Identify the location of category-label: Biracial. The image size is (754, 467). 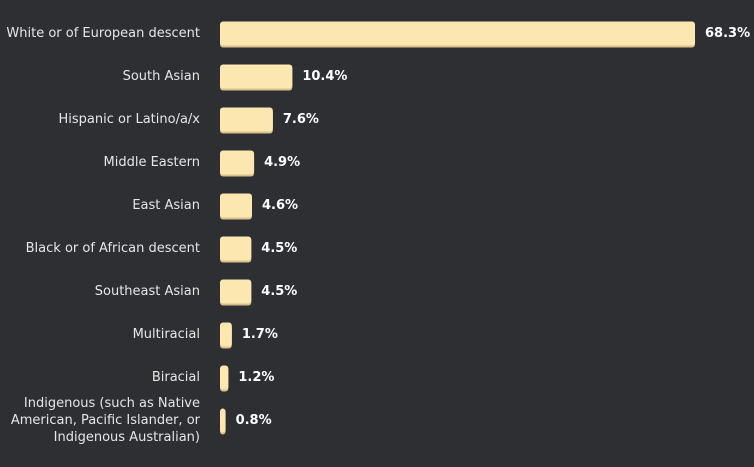
(176, 377).